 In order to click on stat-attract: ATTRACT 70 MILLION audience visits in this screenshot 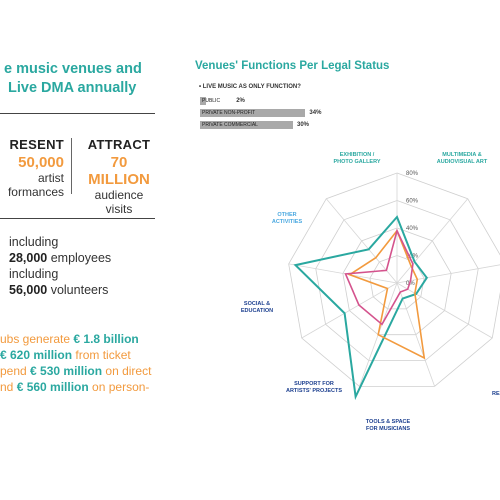, I will do `click(119, 176)`.